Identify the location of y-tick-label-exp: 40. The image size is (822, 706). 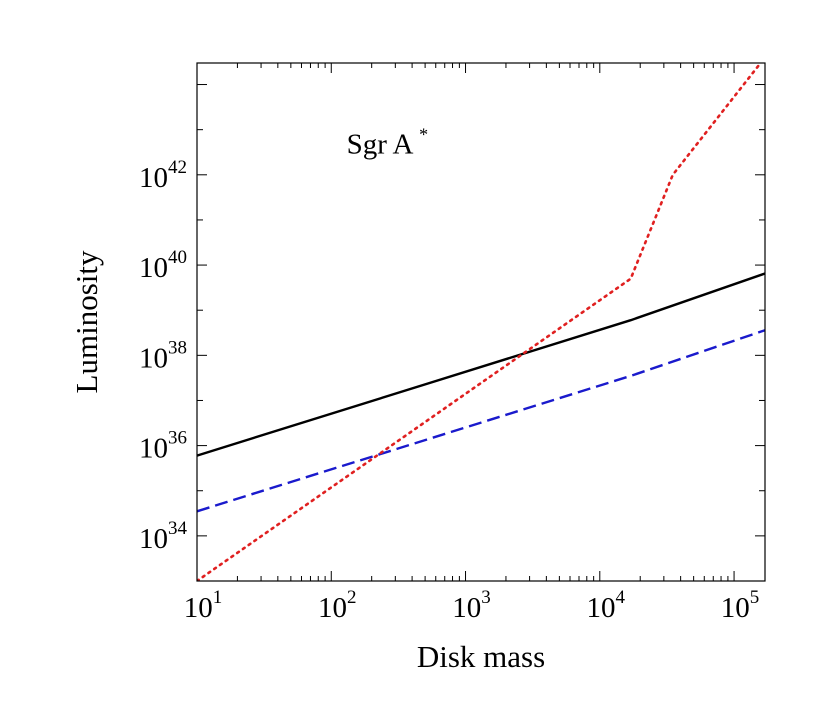
(177, 257).